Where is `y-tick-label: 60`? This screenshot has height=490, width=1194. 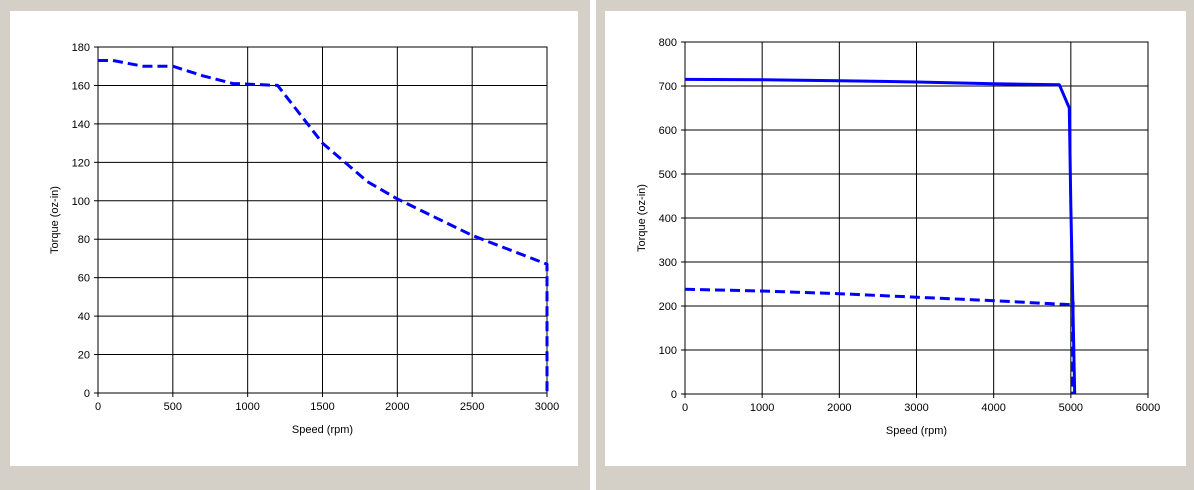 y-tick-label: 60 is located at coordinates (84, 279).